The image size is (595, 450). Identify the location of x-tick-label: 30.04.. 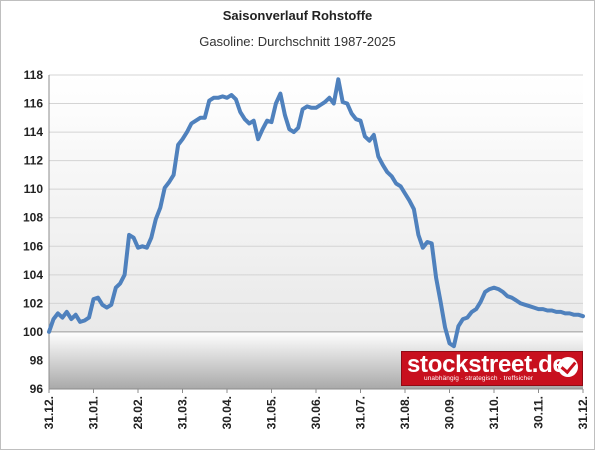
(227, 412).